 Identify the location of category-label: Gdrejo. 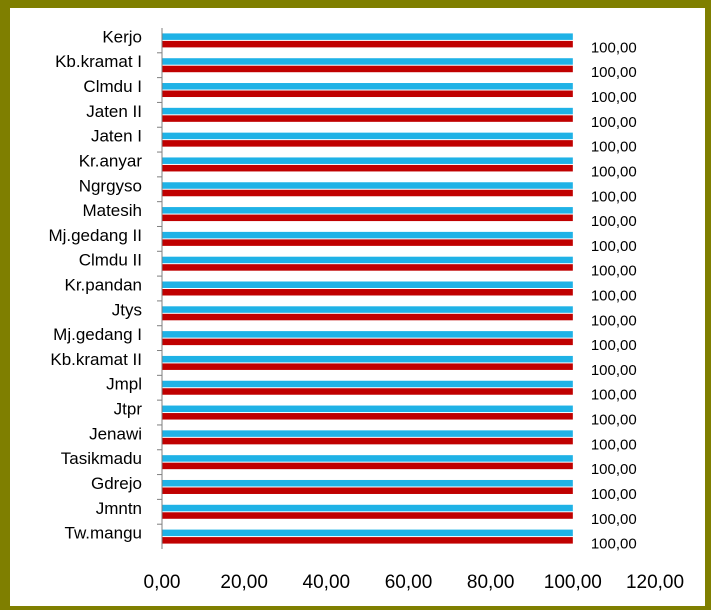
(116, 483).